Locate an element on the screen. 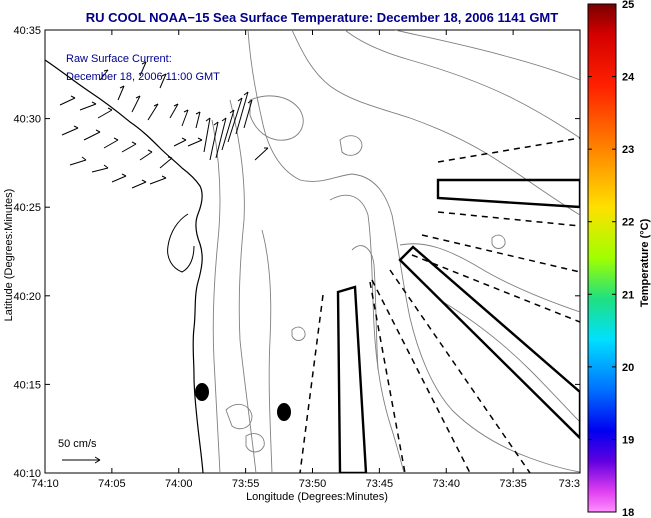 This screenshot has width=651, height=518. coastline-bay is located at coordinates (181, 243).